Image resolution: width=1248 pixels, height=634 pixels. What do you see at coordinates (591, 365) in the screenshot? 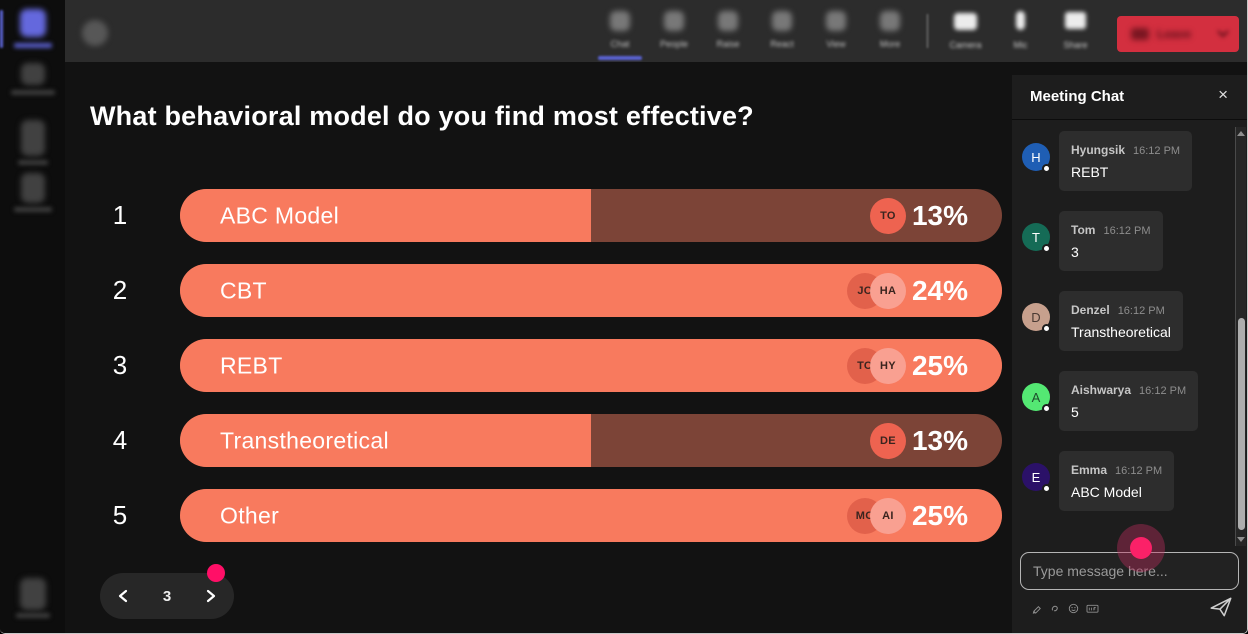
I see `poll-option-bar: REBT TO HY 25%` at bounding box center [591, 365].